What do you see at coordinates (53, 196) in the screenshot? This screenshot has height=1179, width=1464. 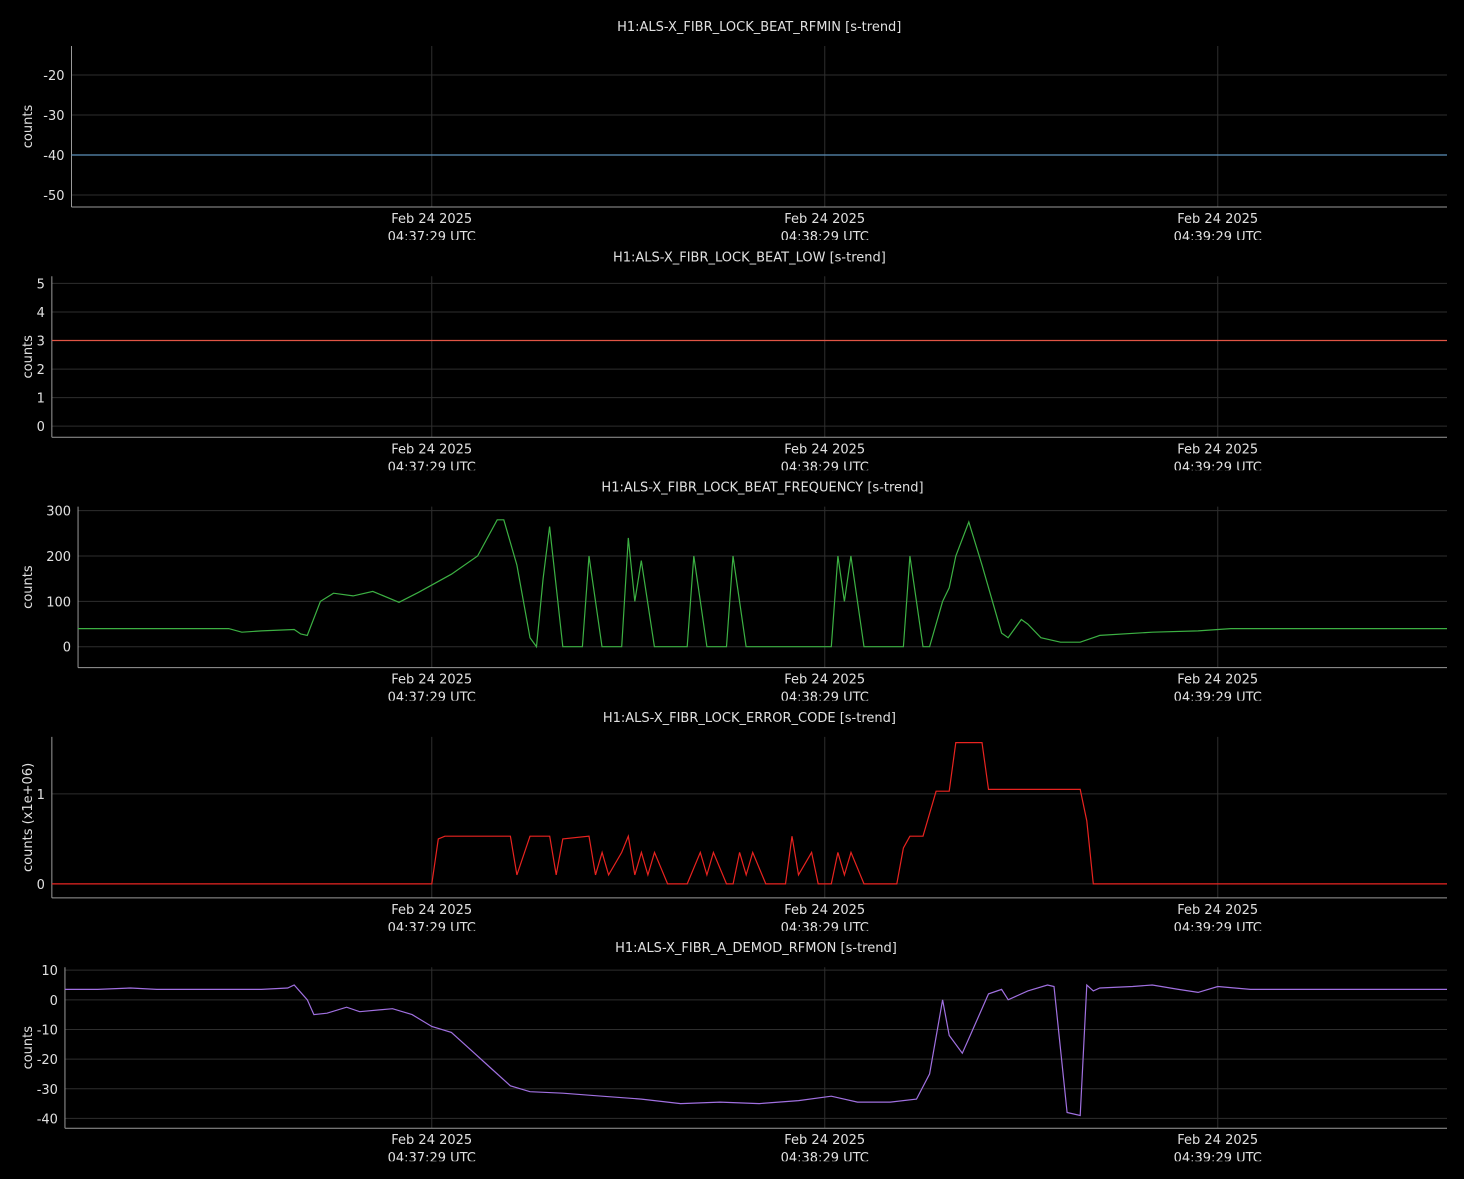 I see `y-tick-label: -50` at bounding box center [53, 196].